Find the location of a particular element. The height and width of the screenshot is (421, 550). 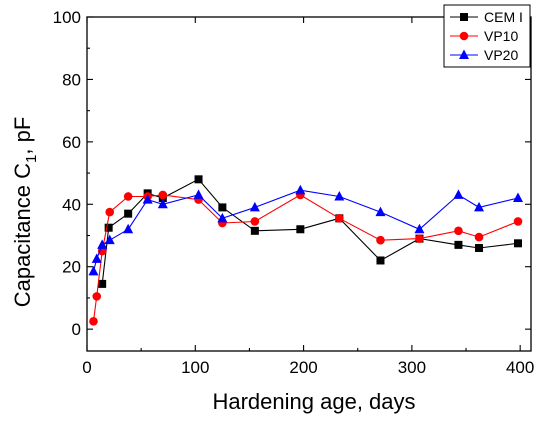

legend-item-vp10: VP10 is located at coordinates (484, 36).